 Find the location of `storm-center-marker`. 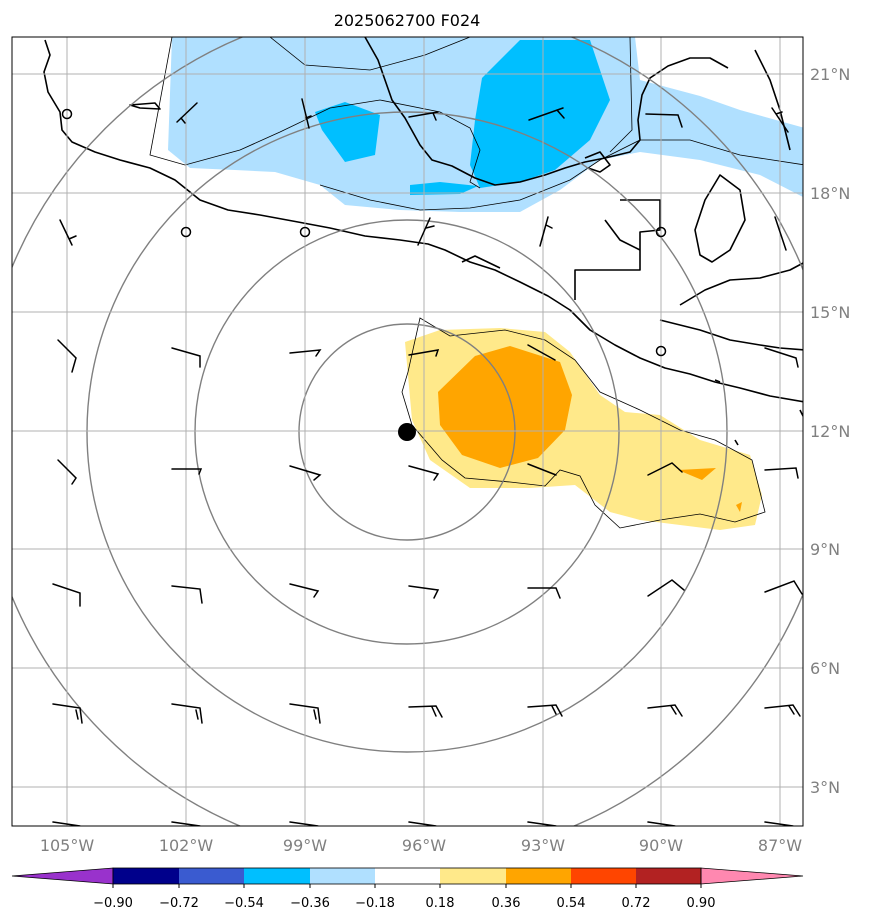

storm-center-marker is located at coordinates (407, 432).